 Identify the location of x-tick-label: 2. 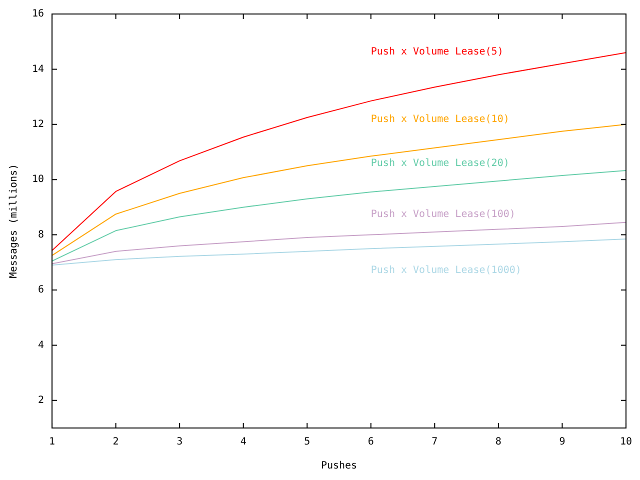
(115, 442).